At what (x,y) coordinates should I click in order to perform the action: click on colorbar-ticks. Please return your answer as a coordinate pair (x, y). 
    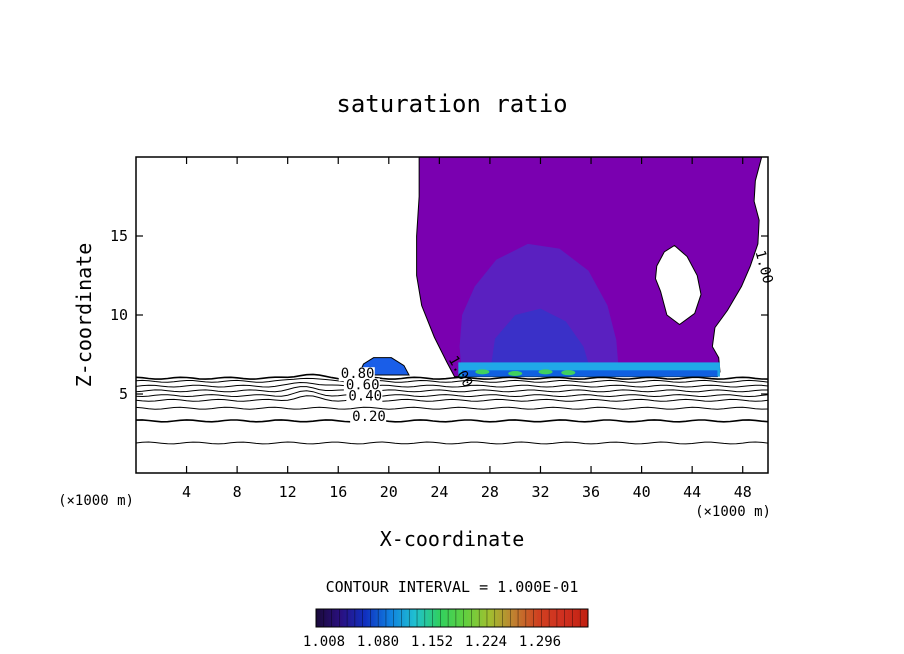
    Looking at the image, I should click on (452, 618).